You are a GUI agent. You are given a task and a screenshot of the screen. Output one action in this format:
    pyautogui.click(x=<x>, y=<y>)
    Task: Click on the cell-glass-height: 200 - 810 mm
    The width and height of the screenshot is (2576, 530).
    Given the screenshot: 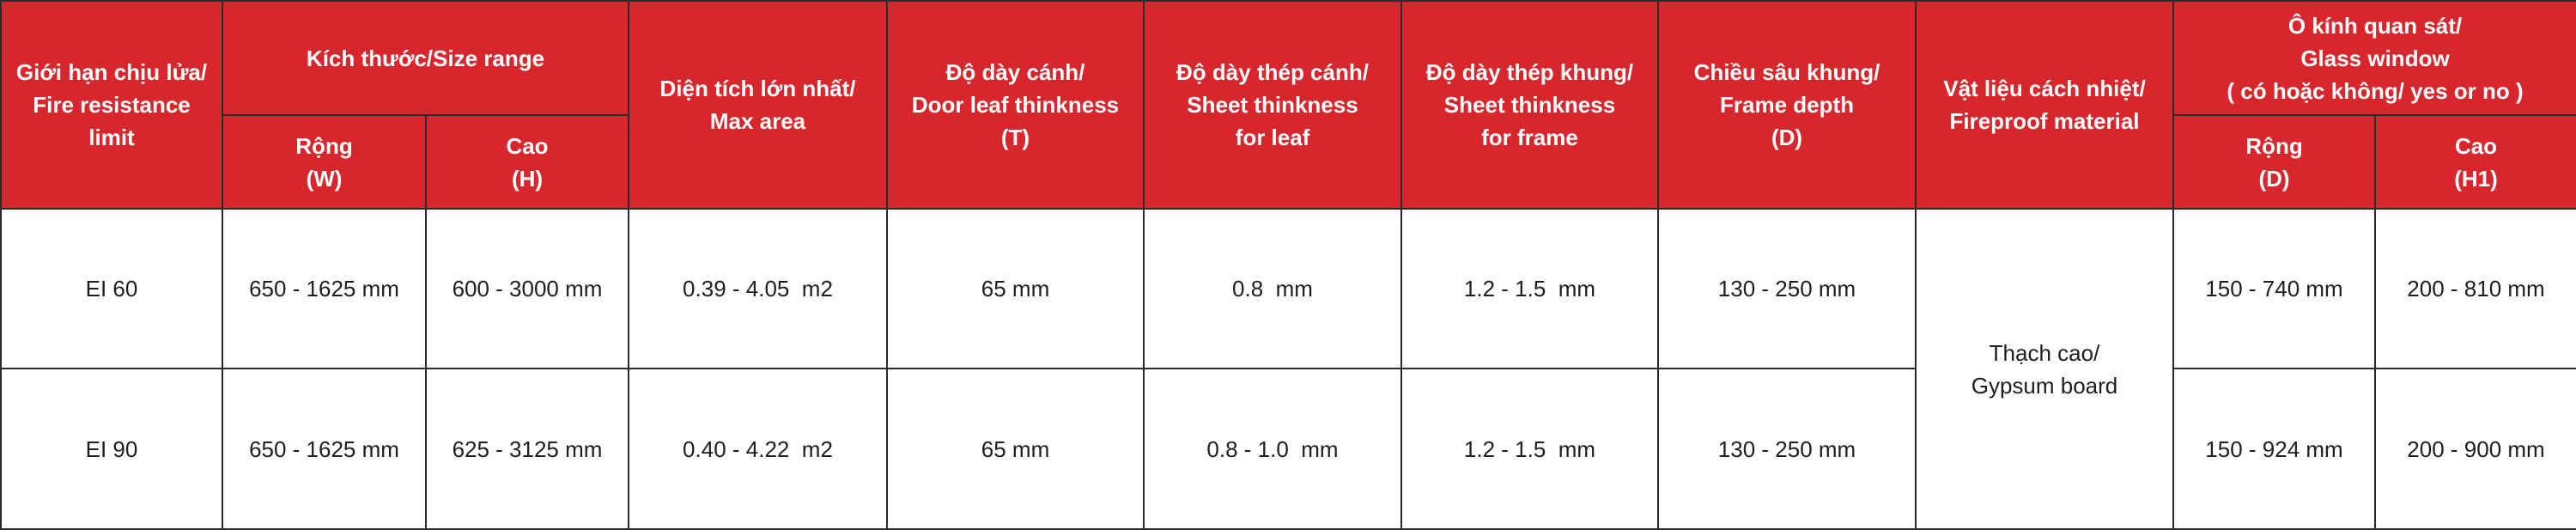 What is the action you would take?
    pyautogui.click(x=2474, y=288)
    